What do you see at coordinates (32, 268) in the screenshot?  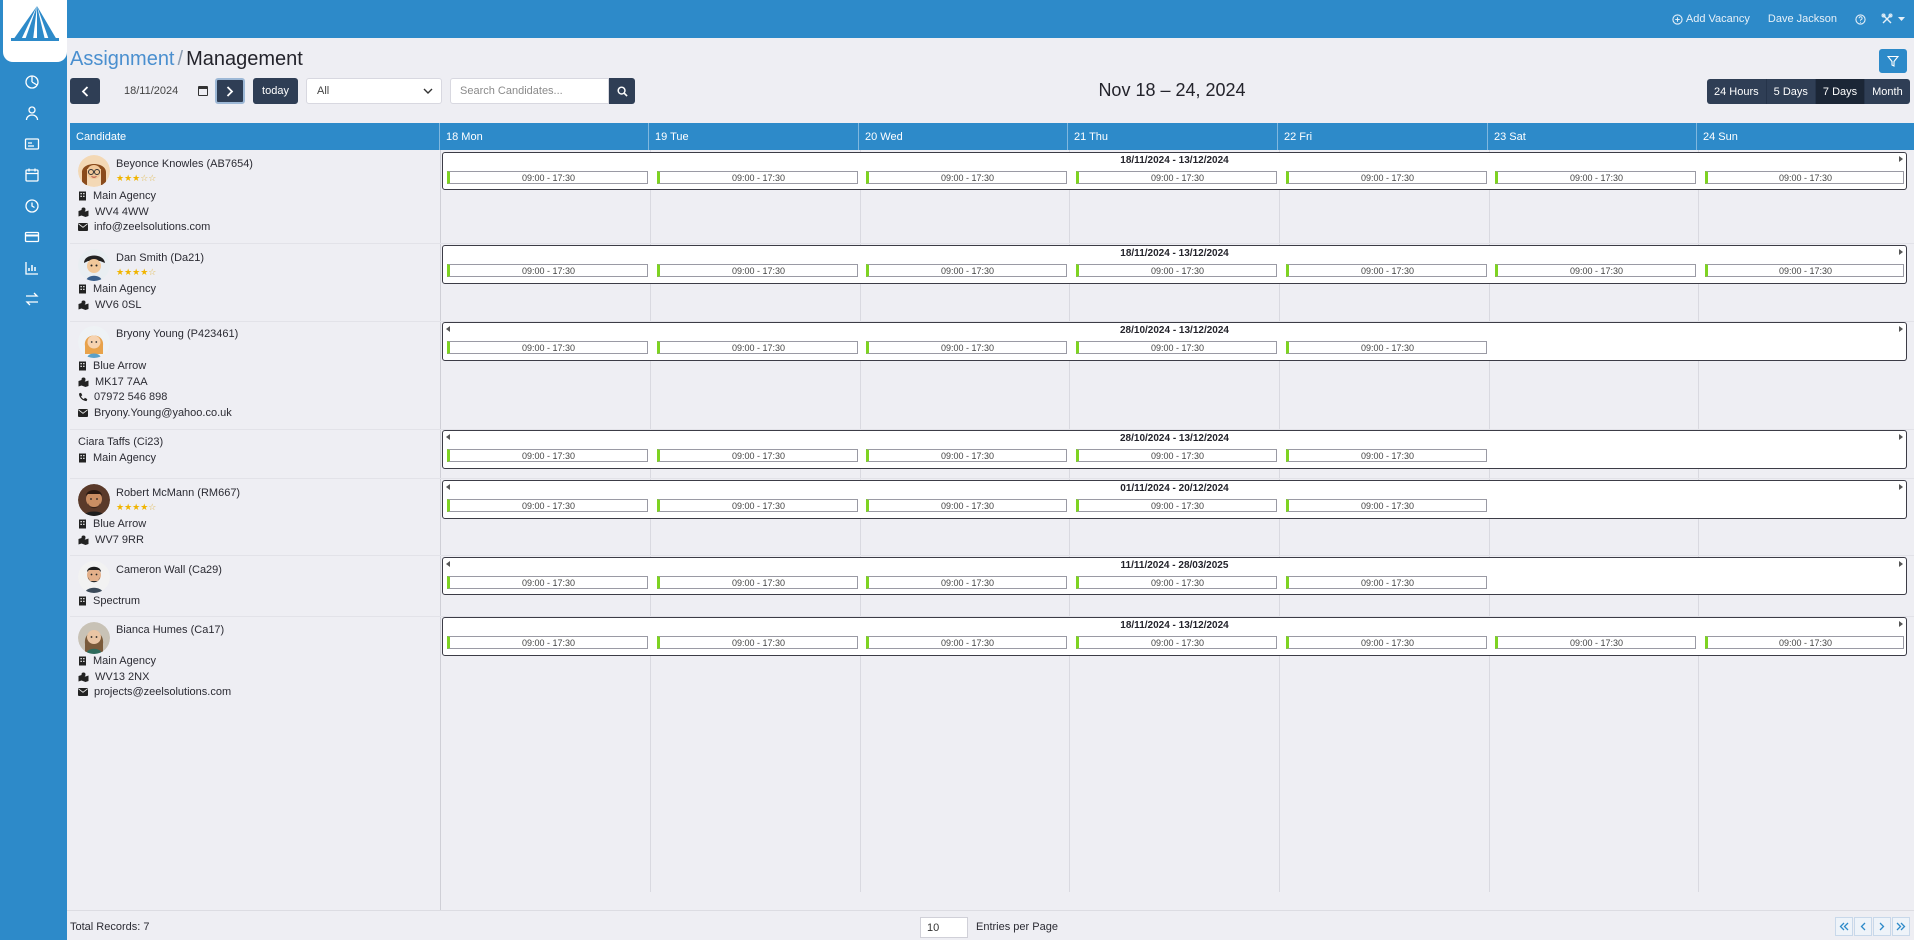 I see `chart-icon` at bounding box center [32, 268].